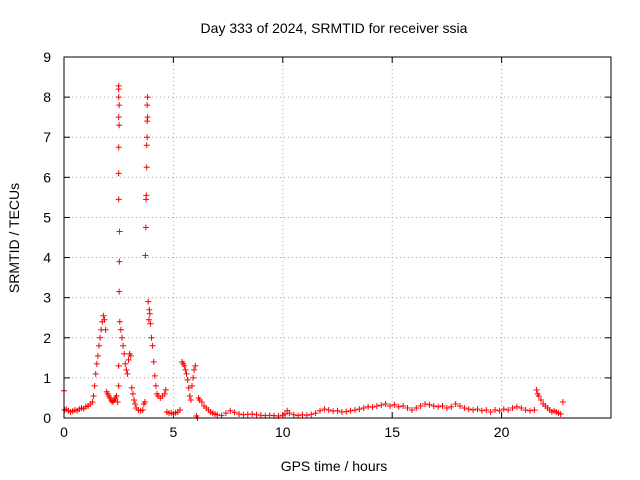 The image size is (640, 480). I want to click on y-tick-label: 4, so click(47, 258).